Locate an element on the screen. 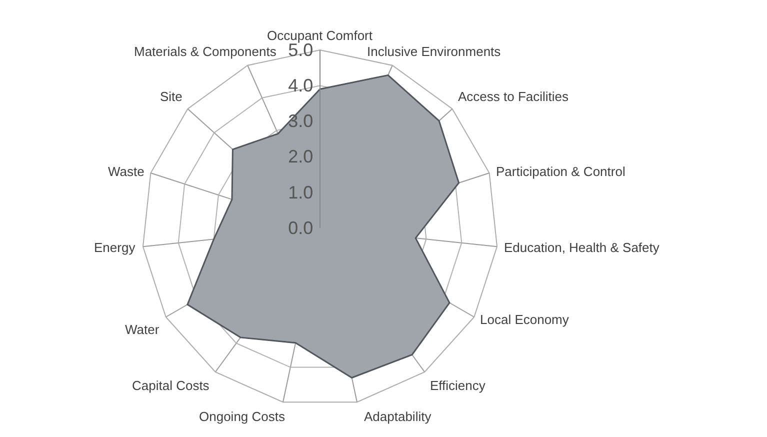 This screenshot has height=437, width=767. spoke-label: Waste is located at coordinates (126, 171).